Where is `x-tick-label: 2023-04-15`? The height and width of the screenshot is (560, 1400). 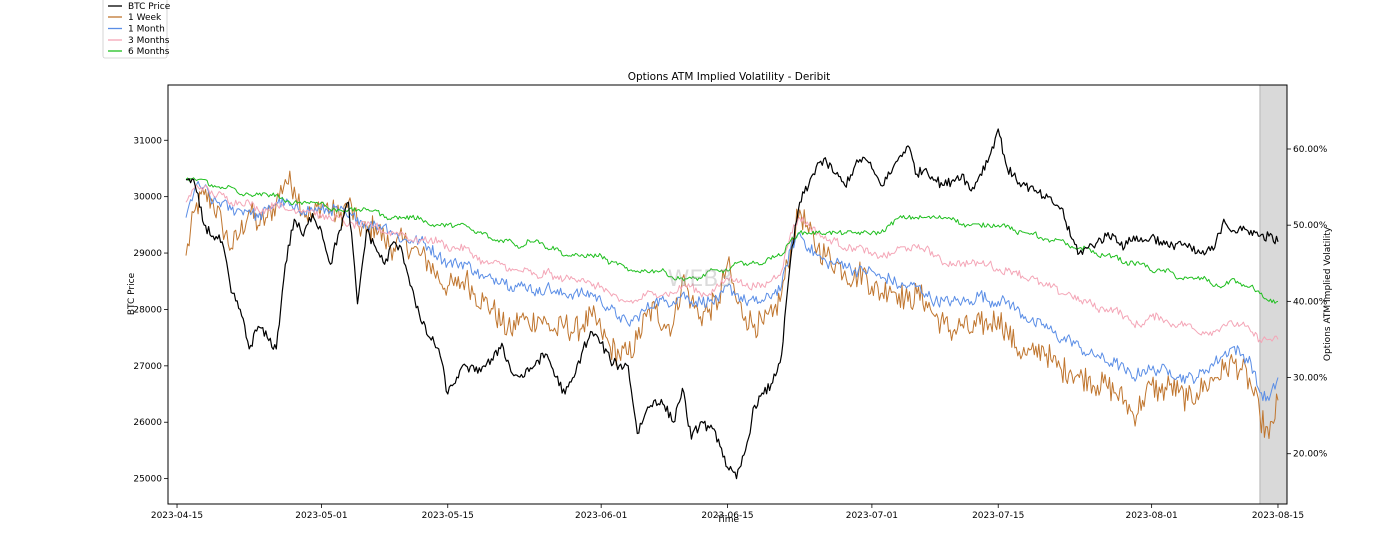 x-tick-label: 2023-04-15 is located at coordinates (177, 516).